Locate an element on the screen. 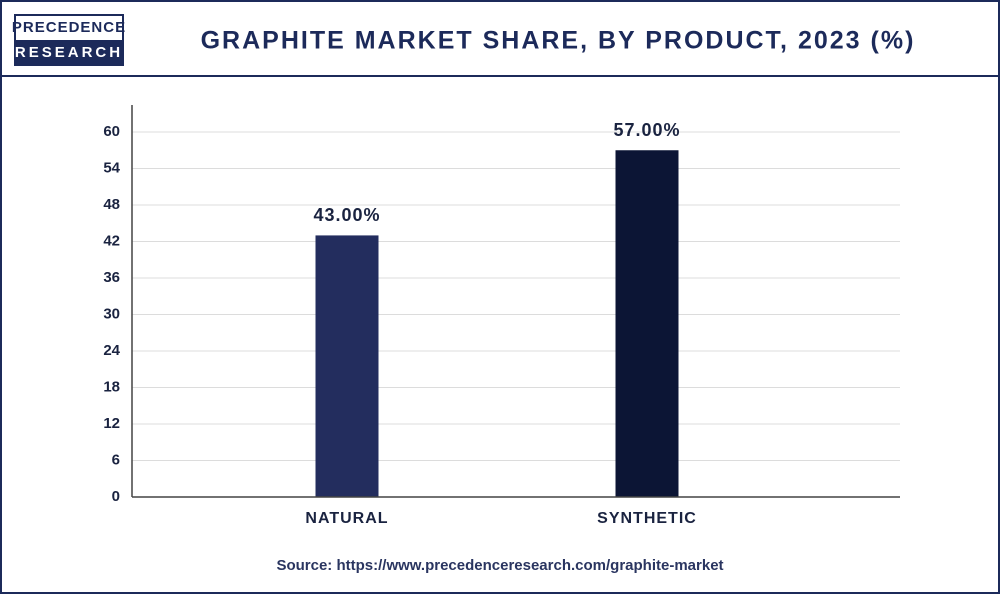 This screenshot has height=594, width=1000. y-tick-label: 60 is located at coordinates (111, 131).